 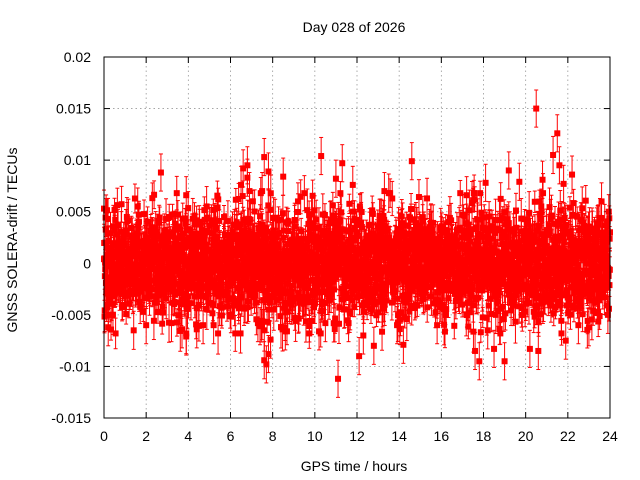 What do you see at coordinates (87, 263) in the screenshot?
I see `y-tick-label: 0` at bounding box center [87, 263].